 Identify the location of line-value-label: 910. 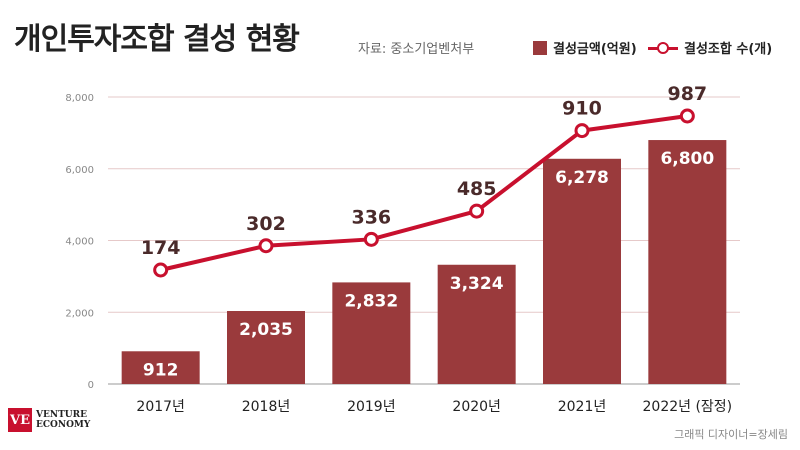
(582, 109).